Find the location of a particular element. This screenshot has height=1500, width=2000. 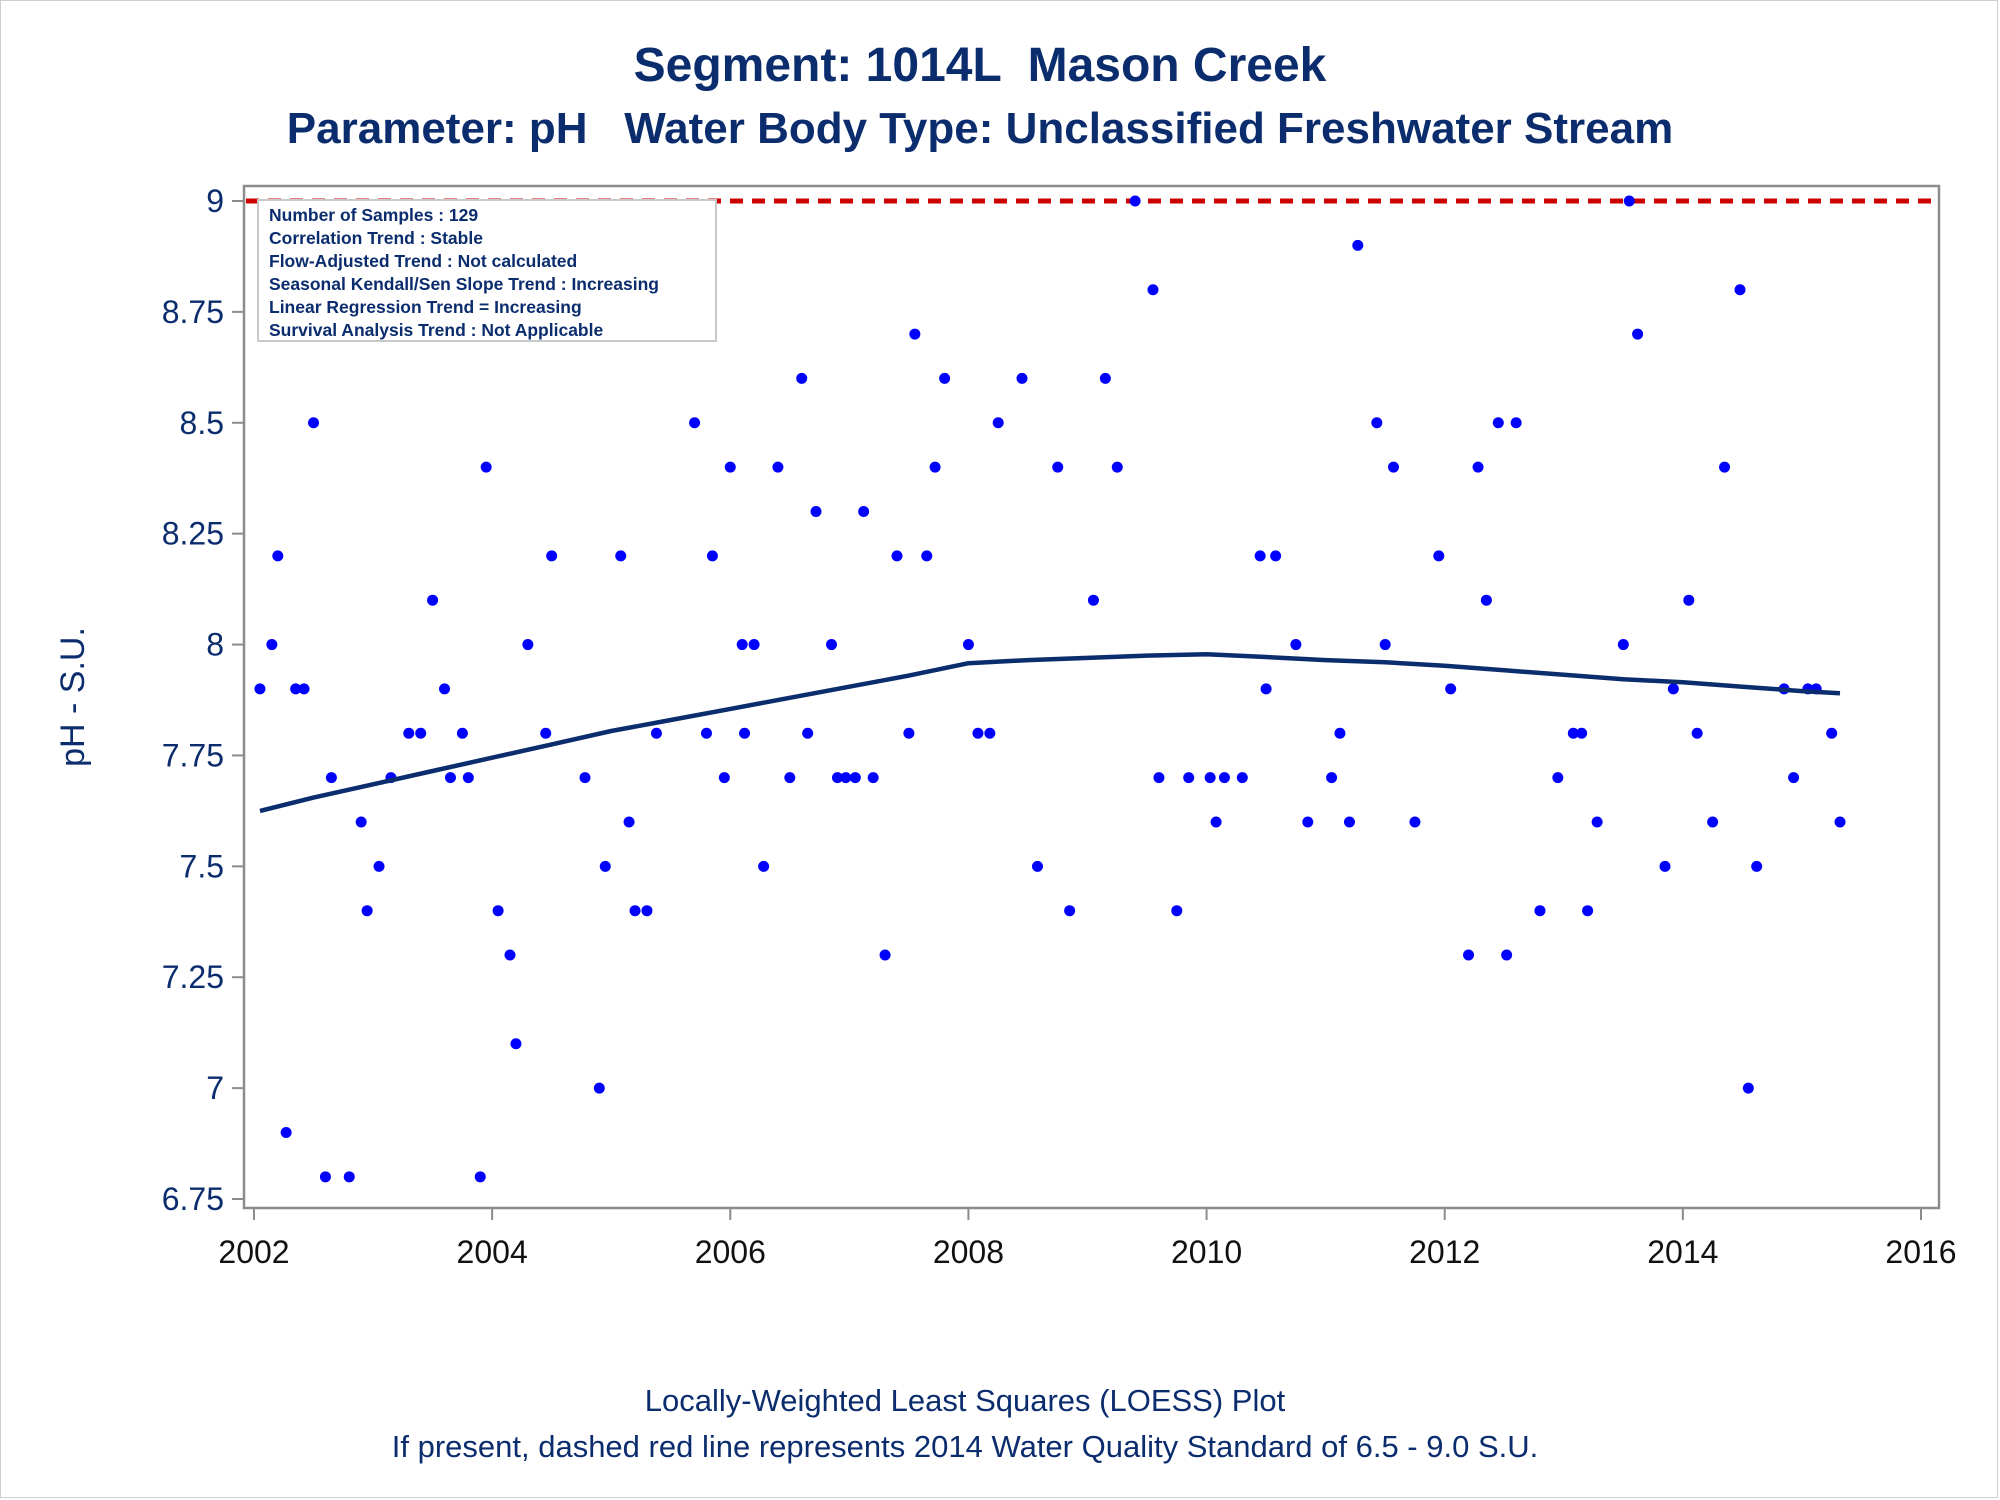

stats-box-line: Number of Samples : 129 is located at coordinates (373, 215).